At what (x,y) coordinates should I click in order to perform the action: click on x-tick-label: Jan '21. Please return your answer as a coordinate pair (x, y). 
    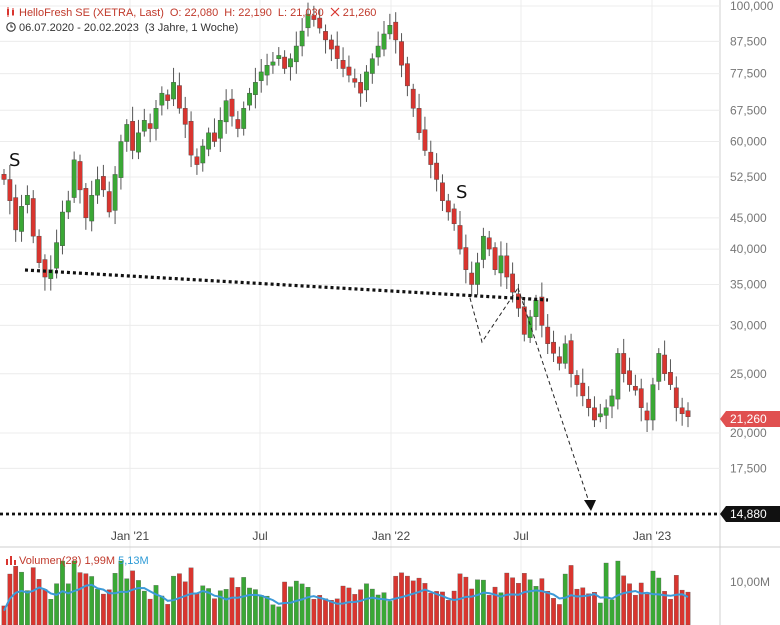
    Looking at the image, I should click on (130, 536).